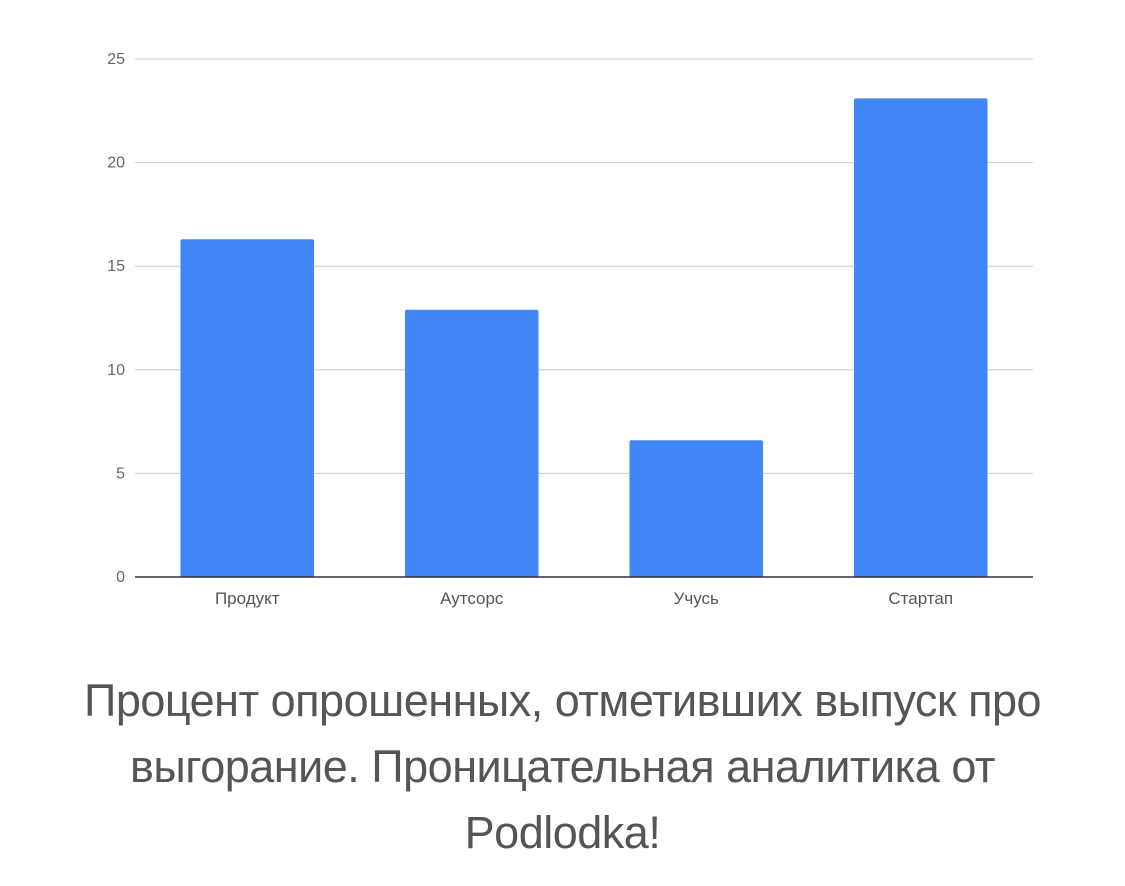  What do you see at coordinates (696, 598) in the screenshot?
I see `x-tick-label: Учусь` at bounding box center [696, 598].